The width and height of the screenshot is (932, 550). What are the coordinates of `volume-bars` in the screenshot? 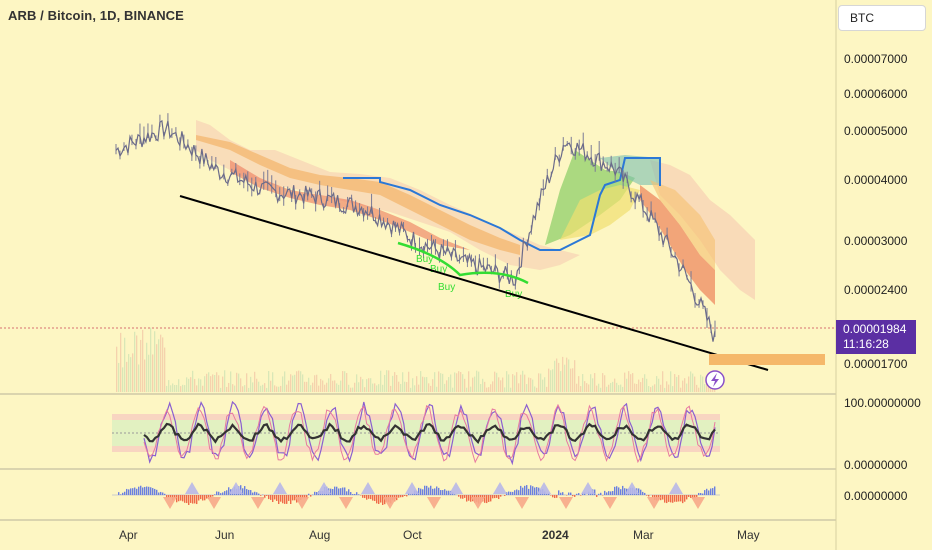 It's located at (416, 359).